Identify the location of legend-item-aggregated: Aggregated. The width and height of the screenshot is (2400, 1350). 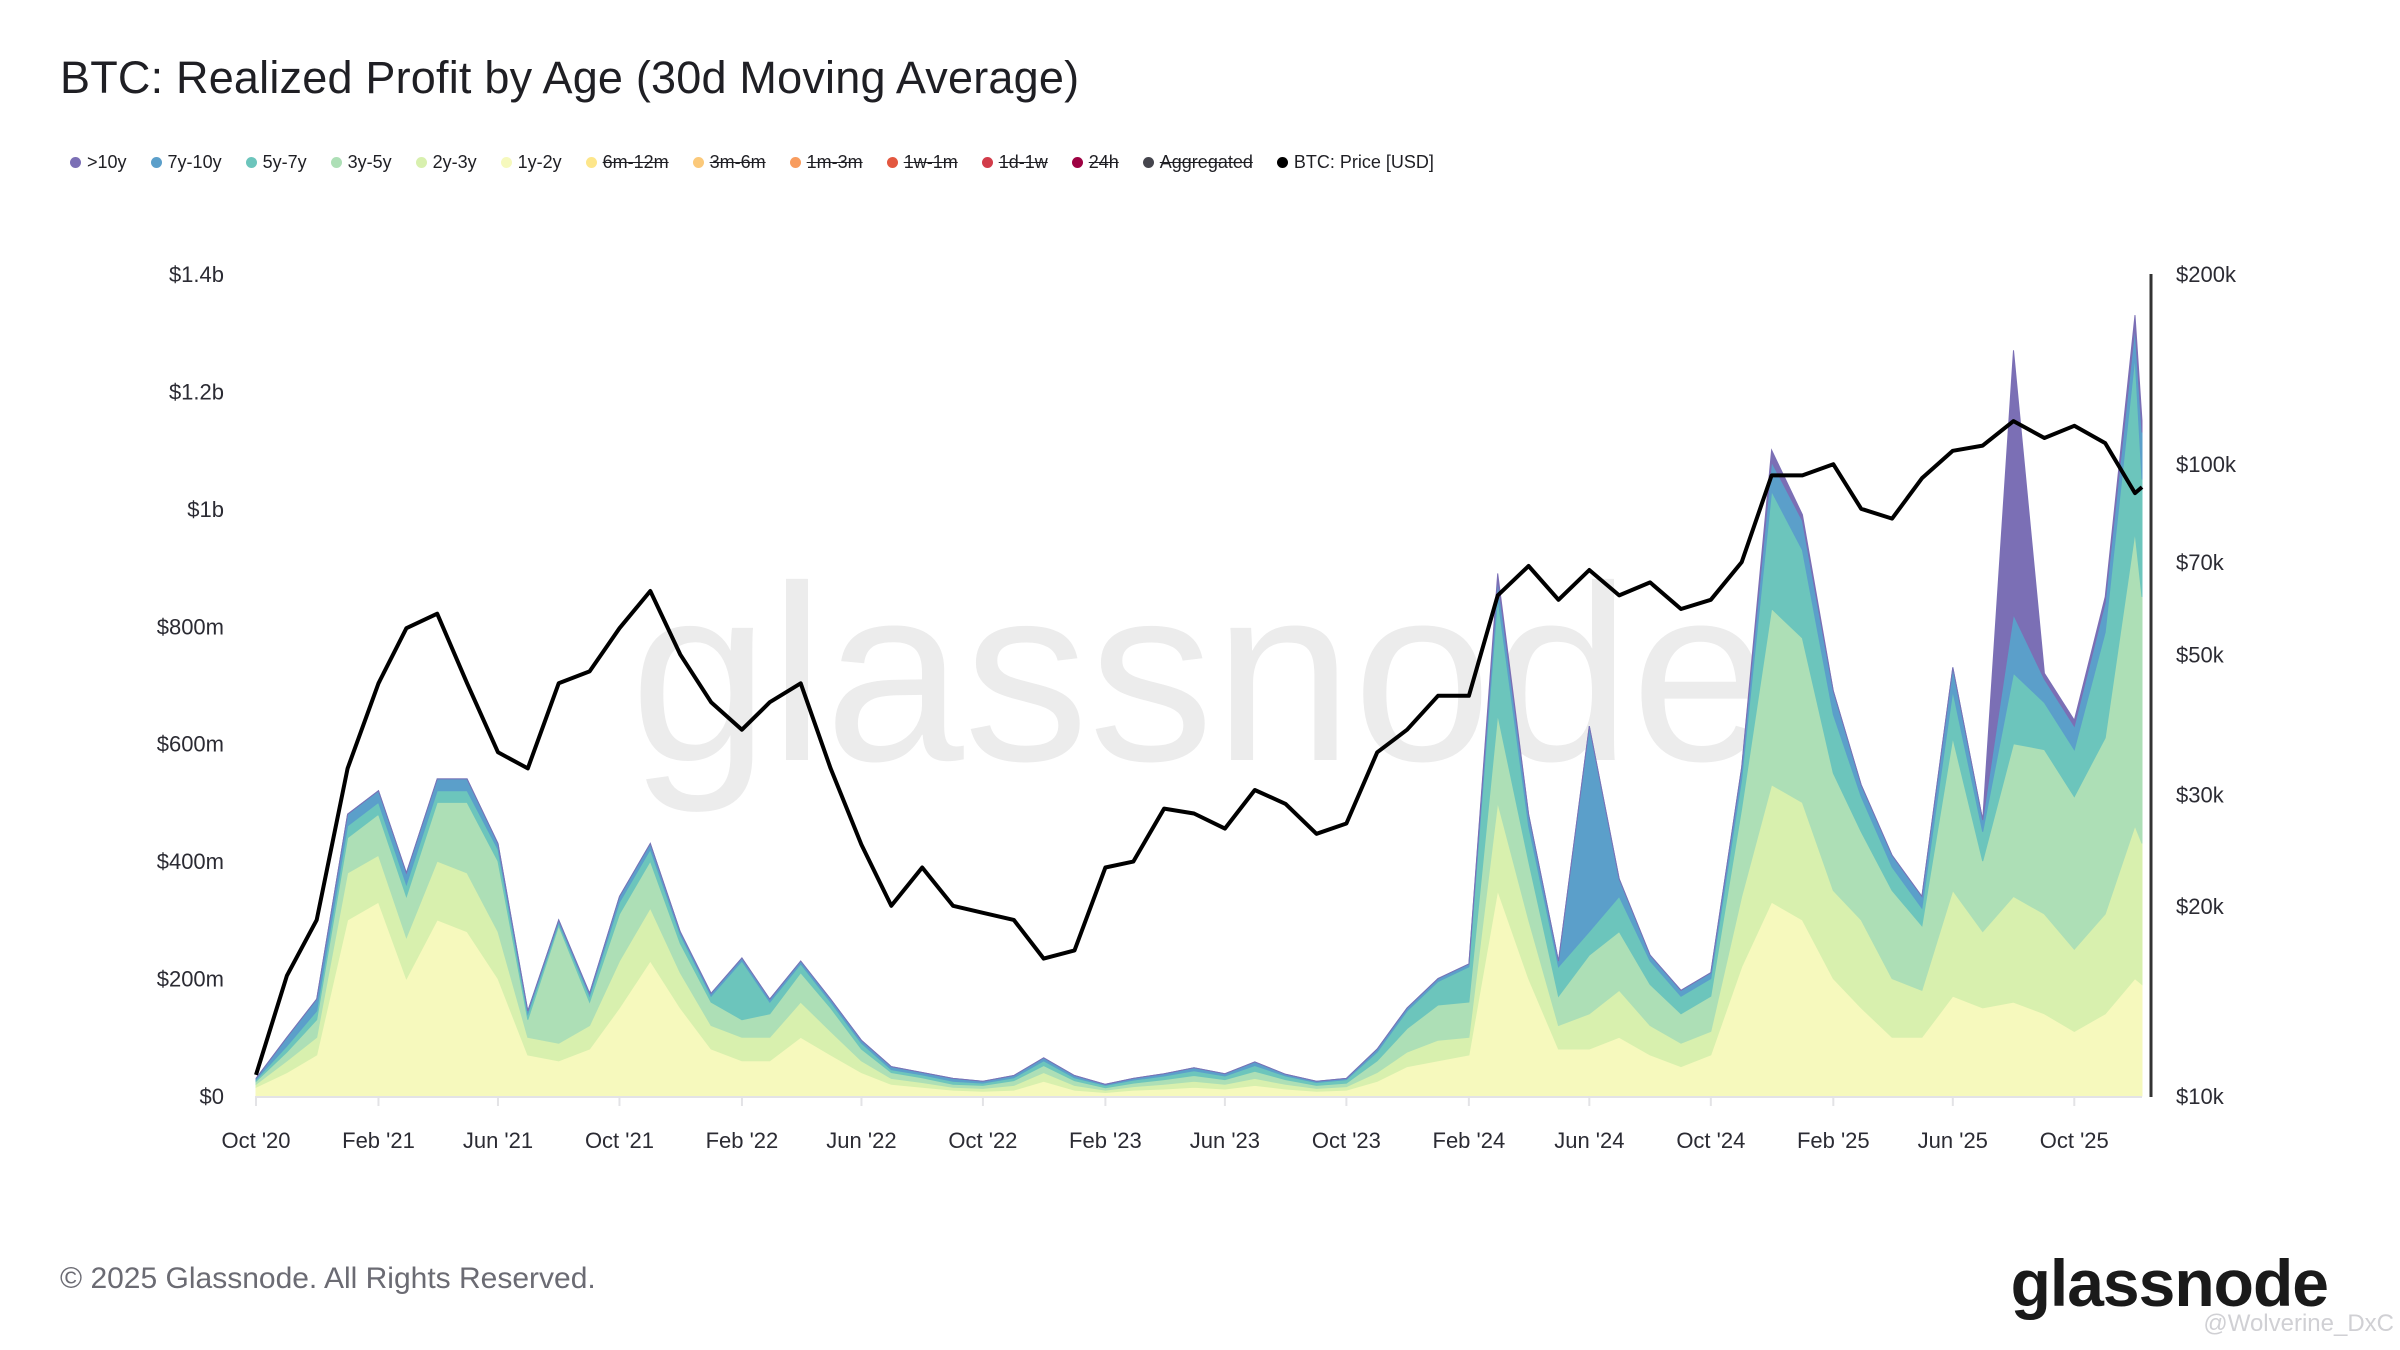
(1197, 162).